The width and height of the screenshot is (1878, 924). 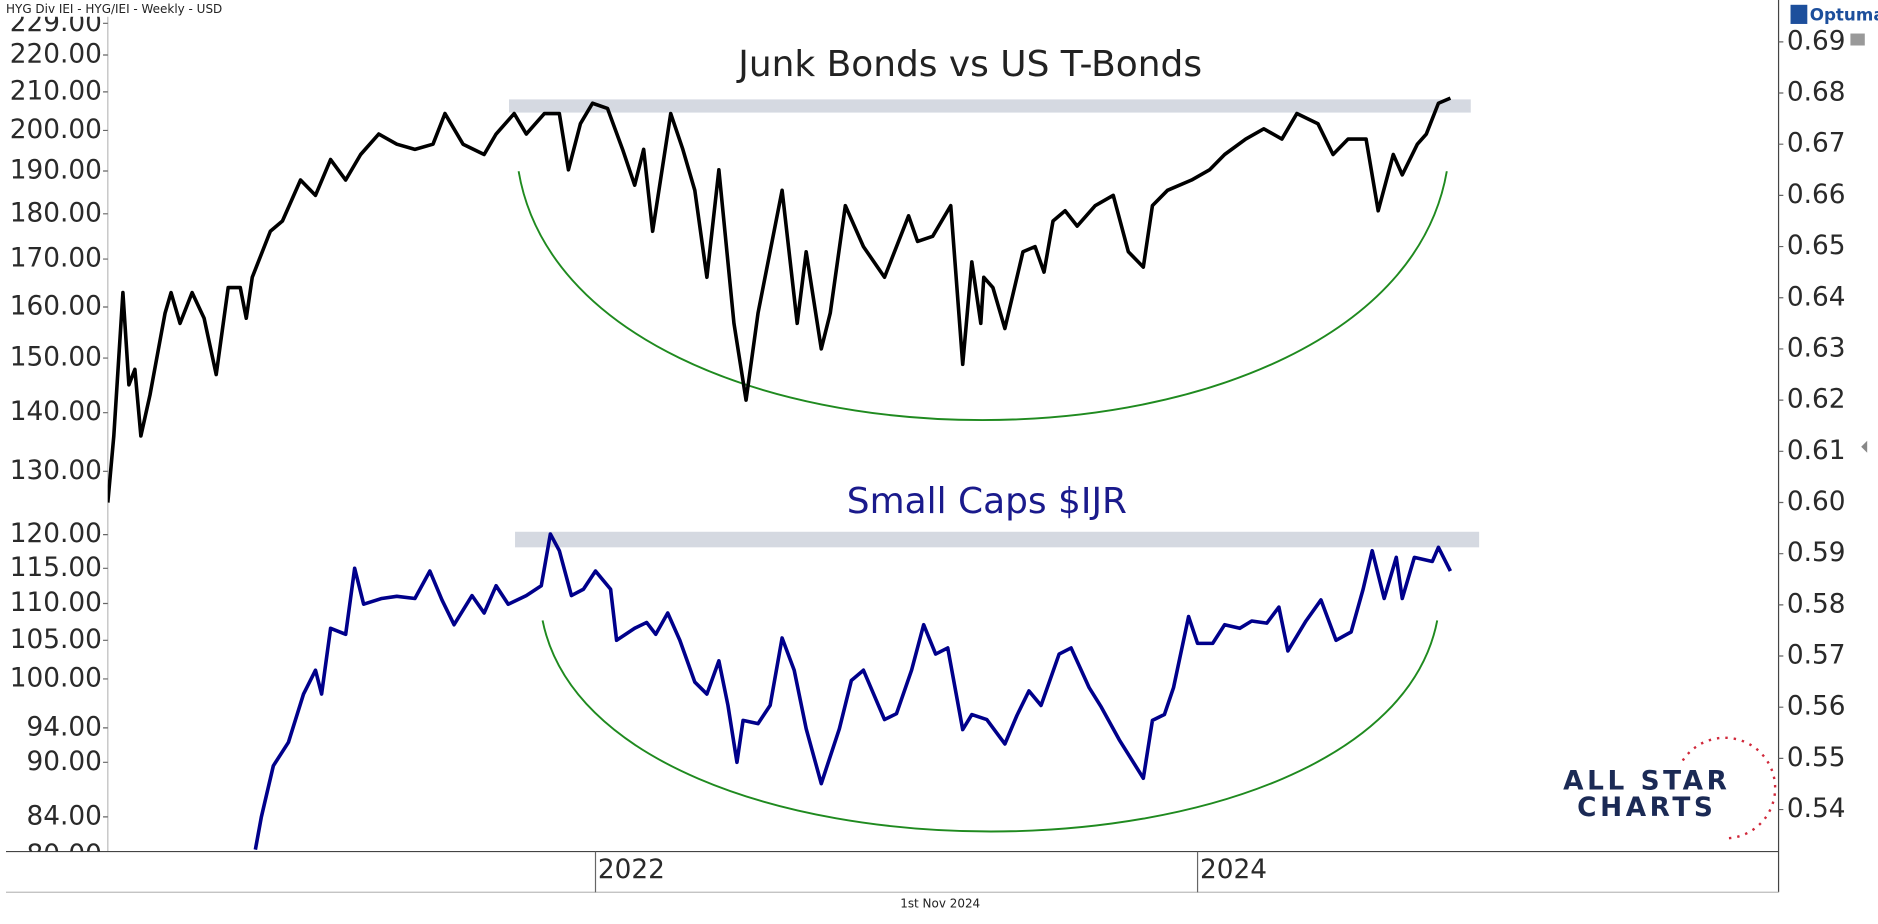 I want to click on y-tick-label: 120.00, so click(x=56, y=534).